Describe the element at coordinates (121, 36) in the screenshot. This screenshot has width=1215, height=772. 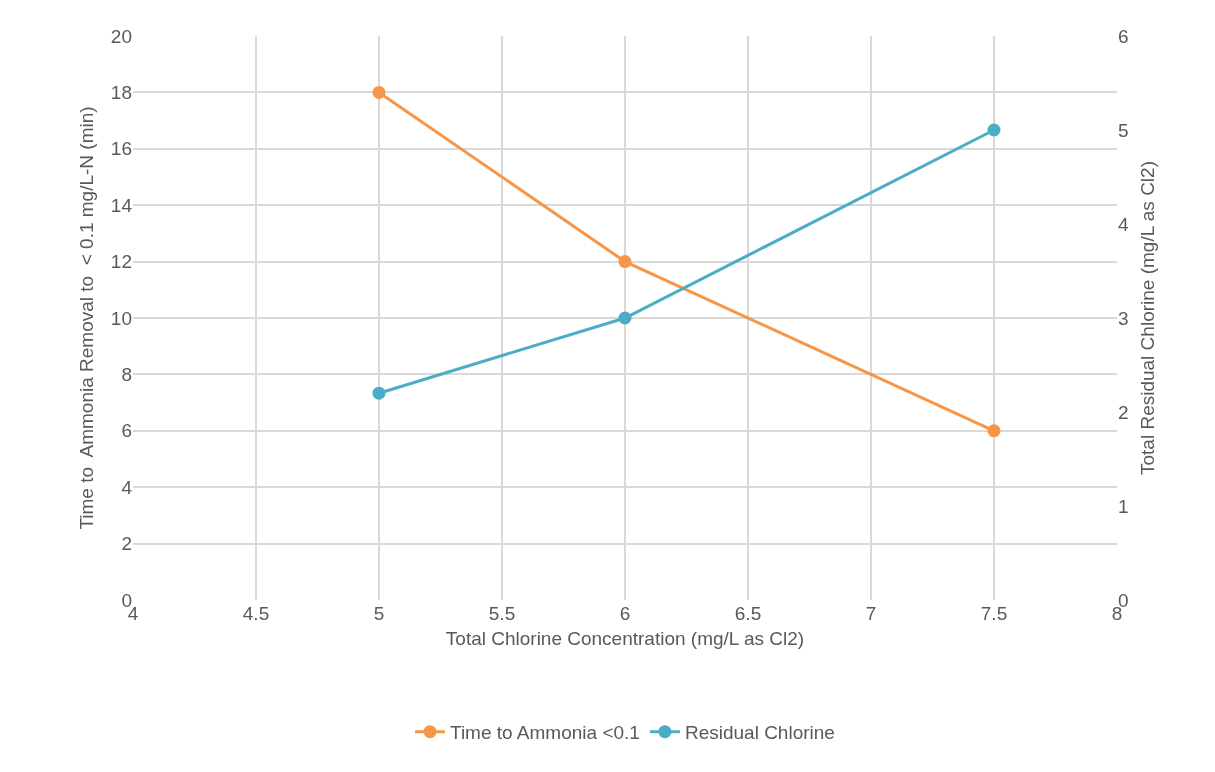
I see `y-tick-label: 20` at that location.